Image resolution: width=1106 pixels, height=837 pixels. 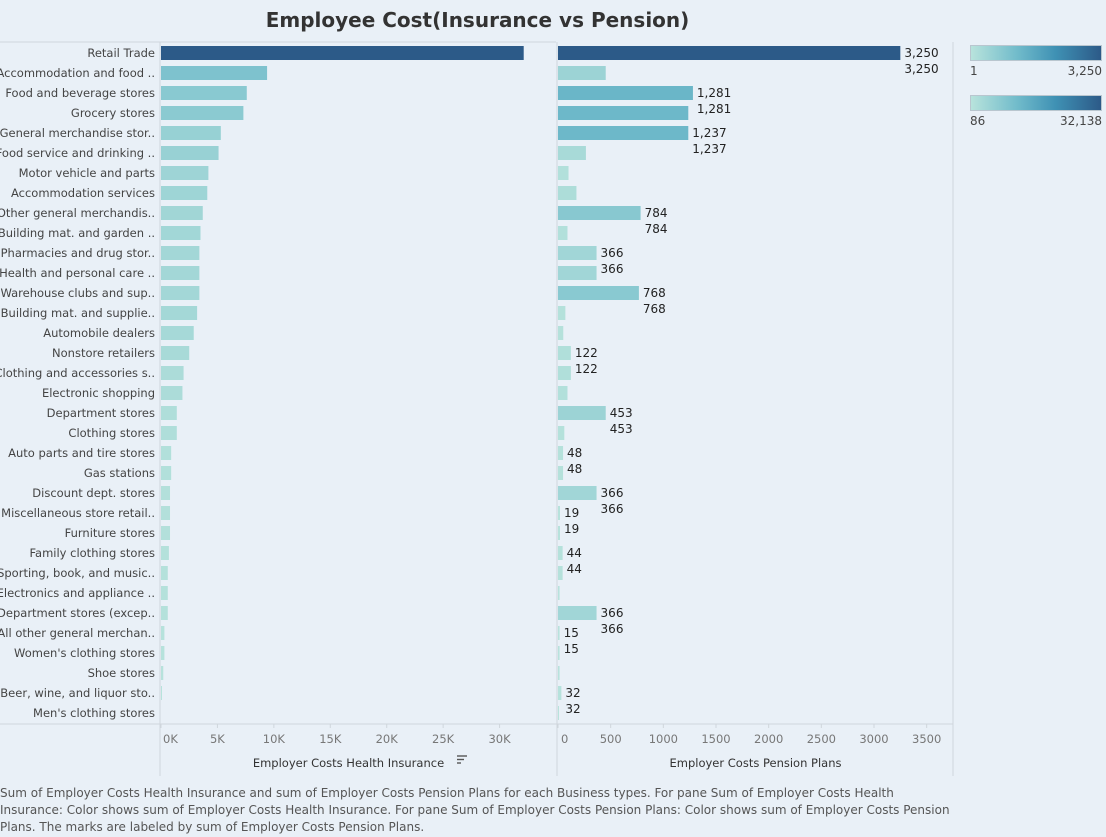 What do you see at coordinates (77, 73) in the screenshot?
I see `category-label: Accommodation and food ..` at bounding box center [77, 73].